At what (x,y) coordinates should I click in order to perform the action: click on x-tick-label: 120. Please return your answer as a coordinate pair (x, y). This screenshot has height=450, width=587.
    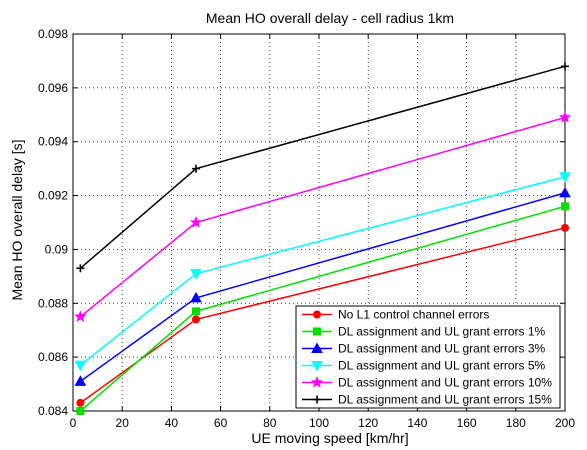
    Looking at the image, I should click on (368, 423).